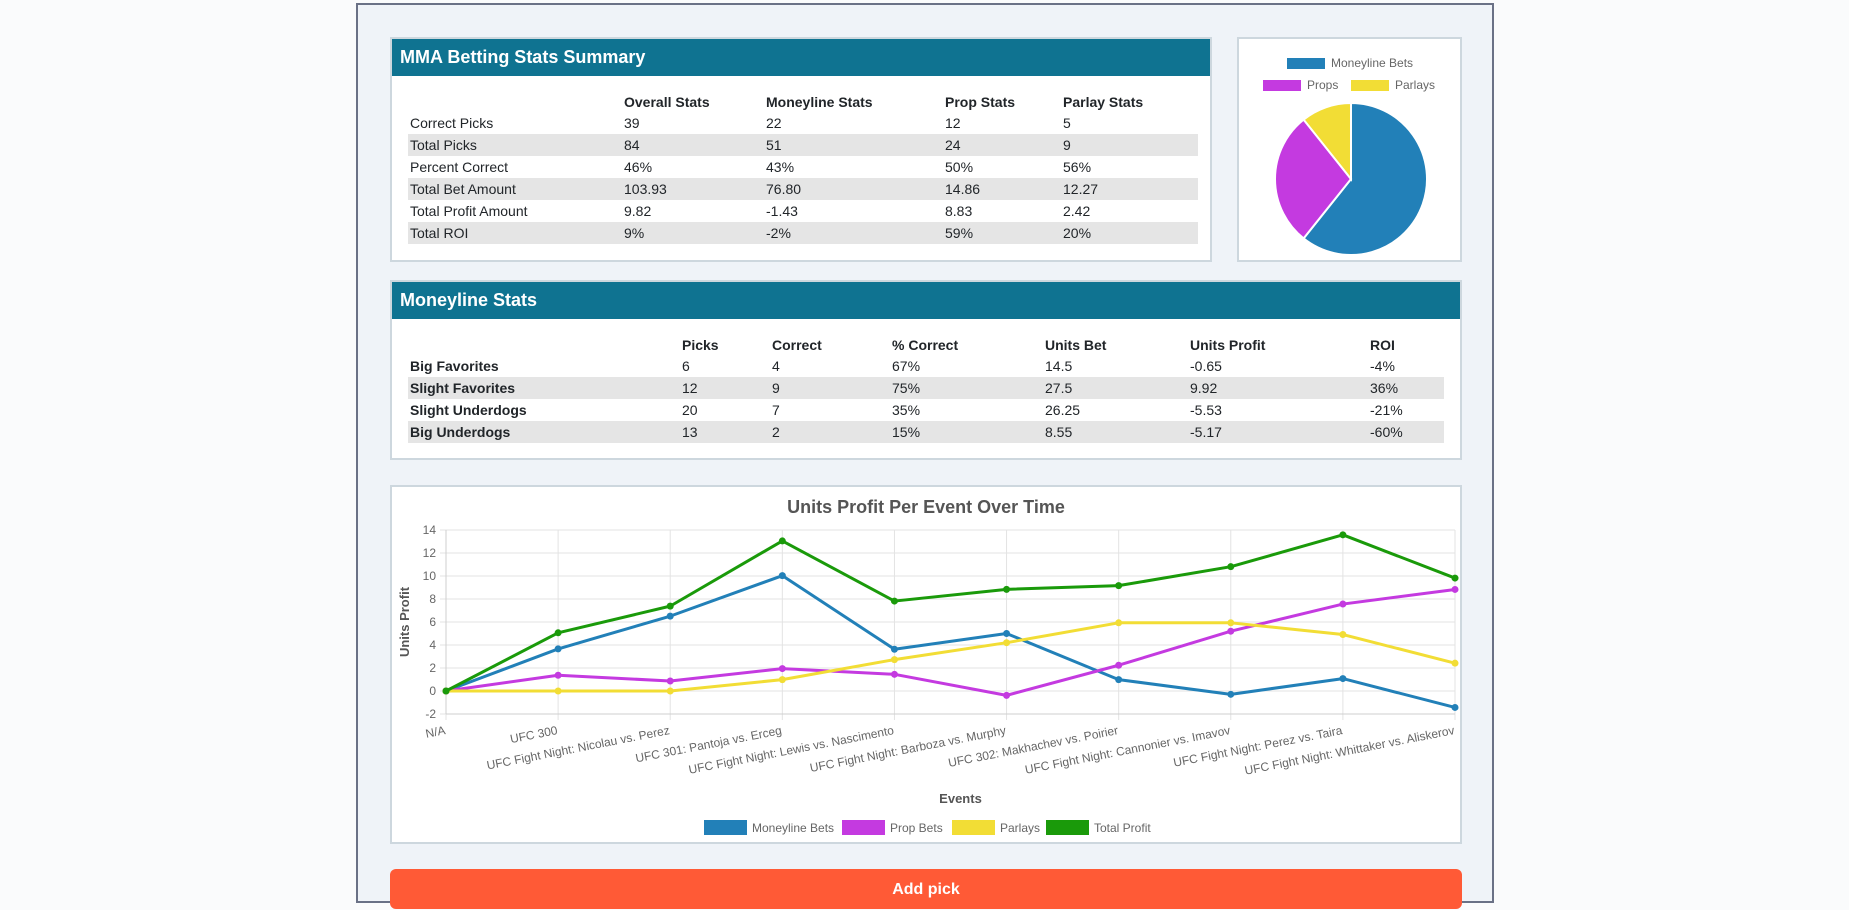 This screenshot has width=1849, height=910. What do you see at coordinates (667, 102) in the screenshot?
I see `column-header: Overall Stats` at bounding box center [667, 102].